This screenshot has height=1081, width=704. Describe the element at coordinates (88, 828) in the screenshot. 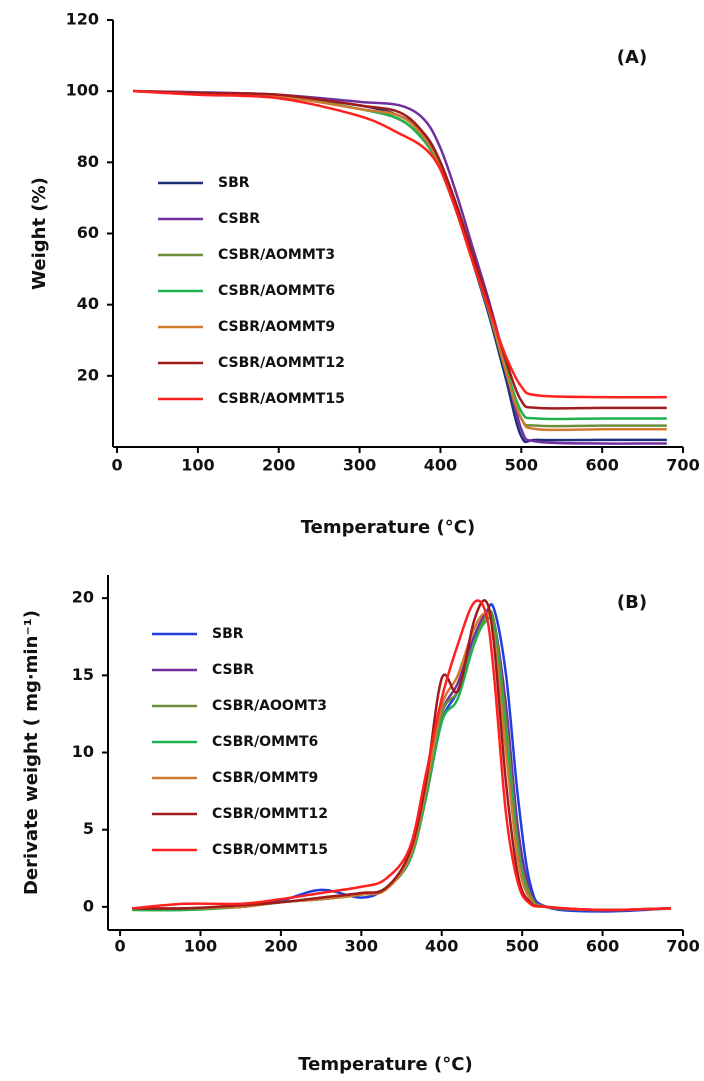

I see `y-tick-label: 5` at that location.